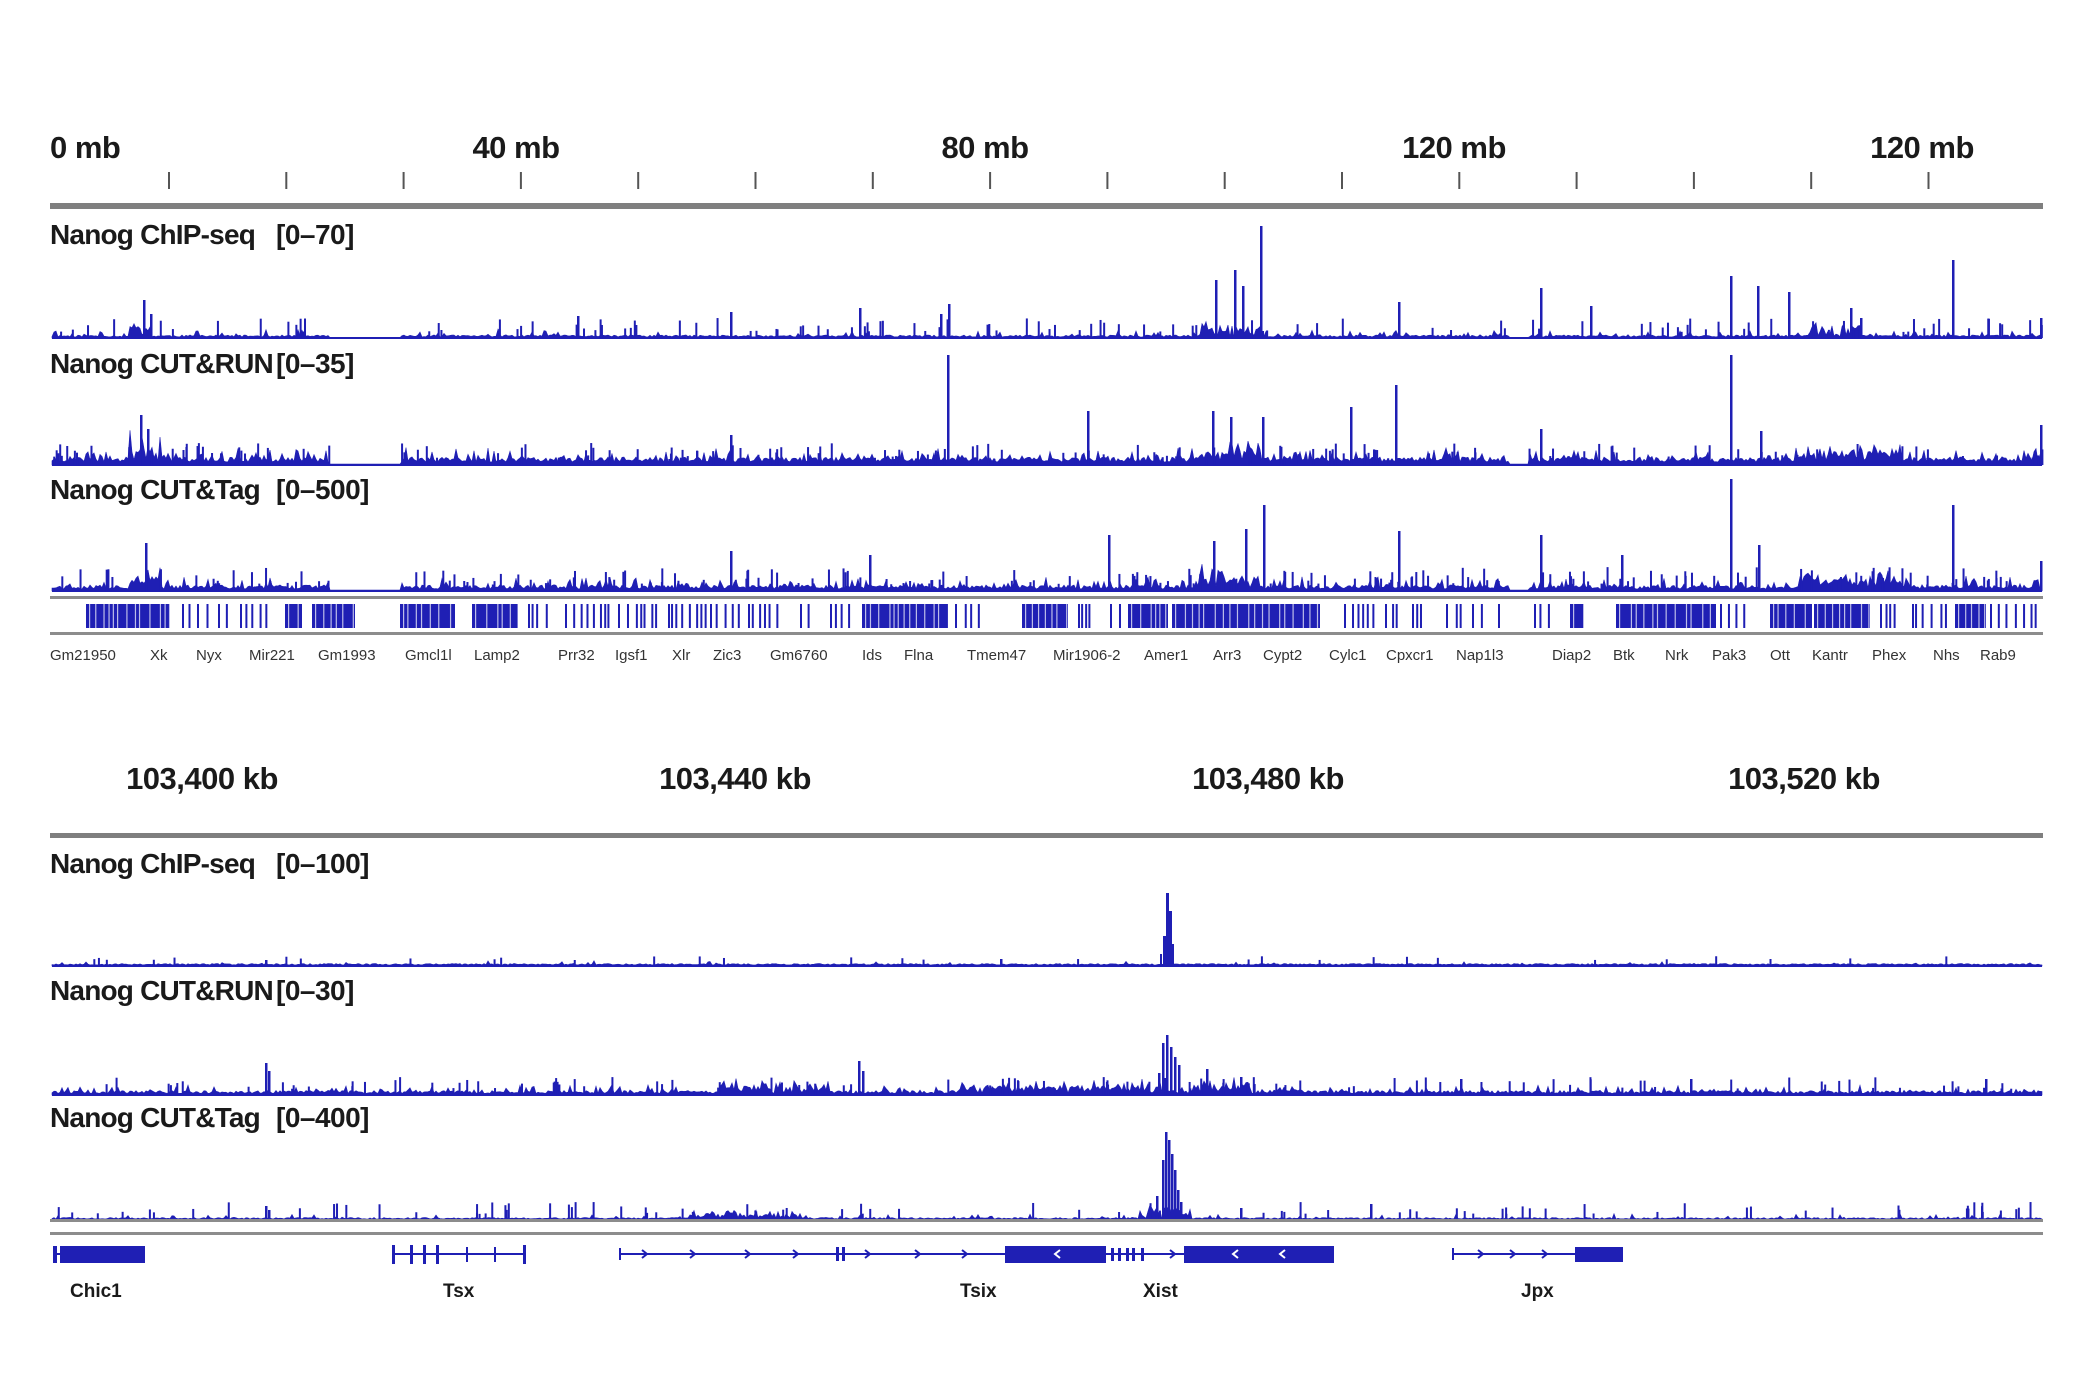 The height and width of the screenshot is (1400, 2080). What do you see at coordinates (1046, 633) in the screenshot?
I see `gene-track-border-bottom` at bounding box center [1046, 633].